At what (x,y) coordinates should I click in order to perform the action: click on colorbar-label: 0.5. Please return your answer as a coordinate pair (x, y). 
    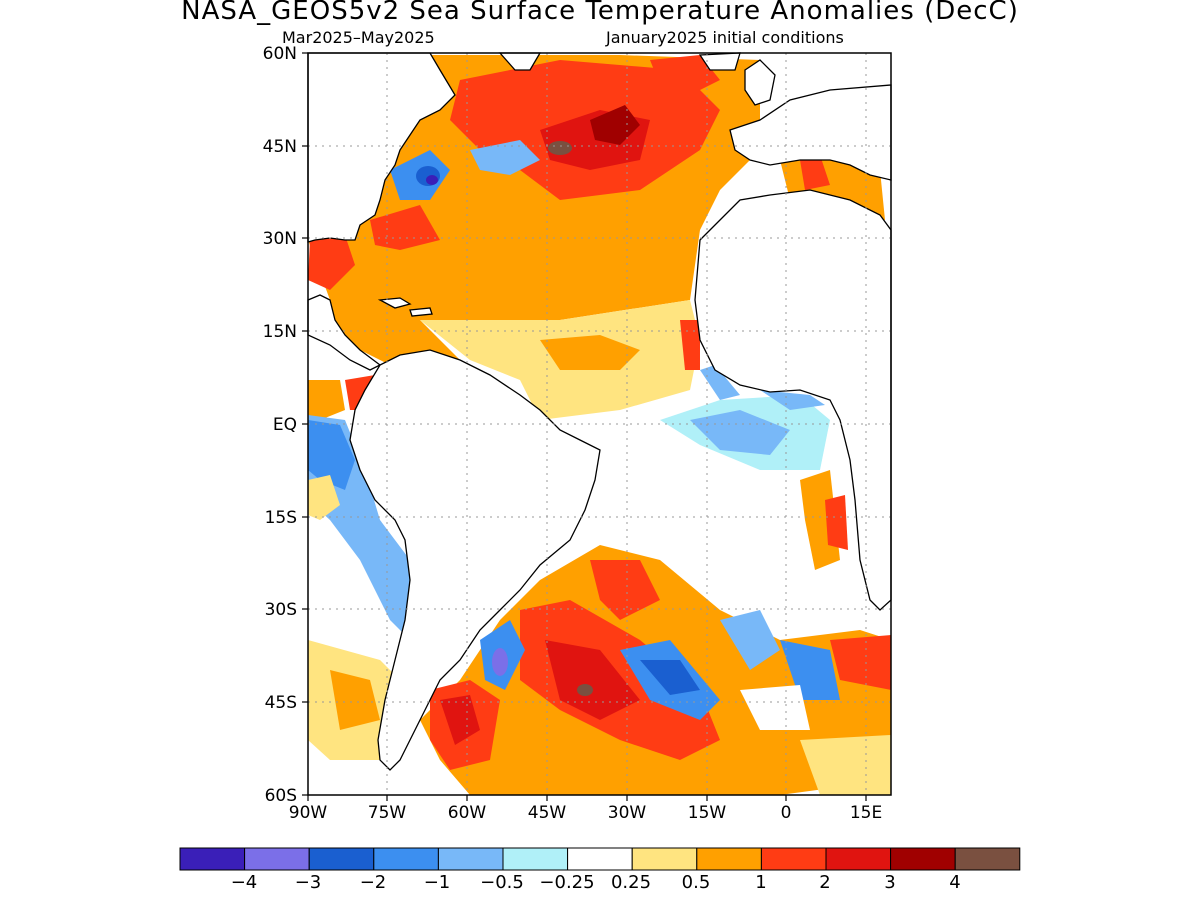
    Looking at the image, I should click on (696, 882).